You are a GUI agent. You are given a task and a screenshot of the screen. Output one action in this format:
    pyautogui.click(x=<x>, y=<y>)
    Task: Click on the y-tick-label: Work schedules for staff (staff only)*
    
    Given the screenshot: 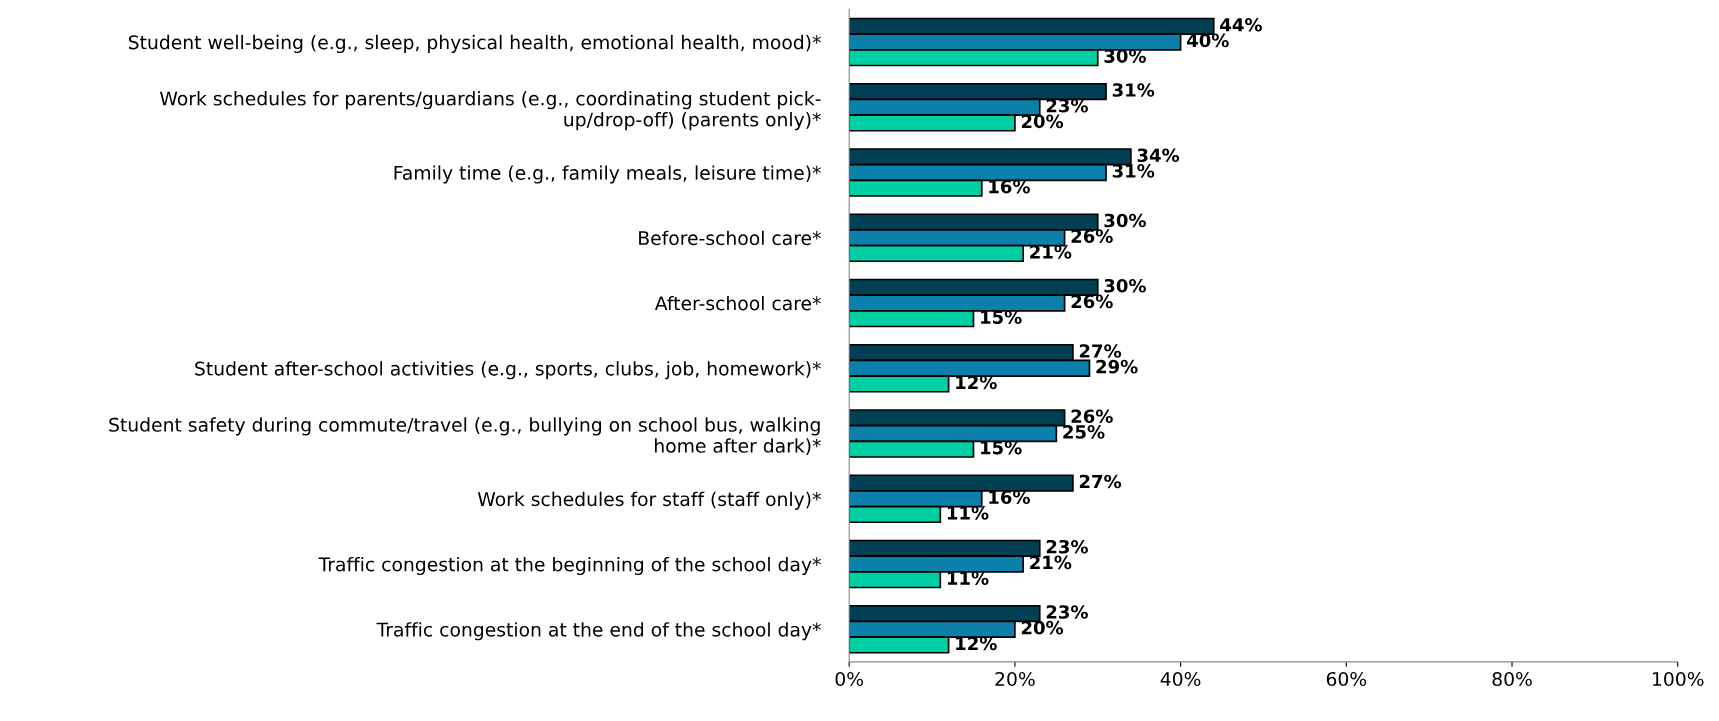 What is the action you would take?
    pyautogui.click(x=649, y=500)
    